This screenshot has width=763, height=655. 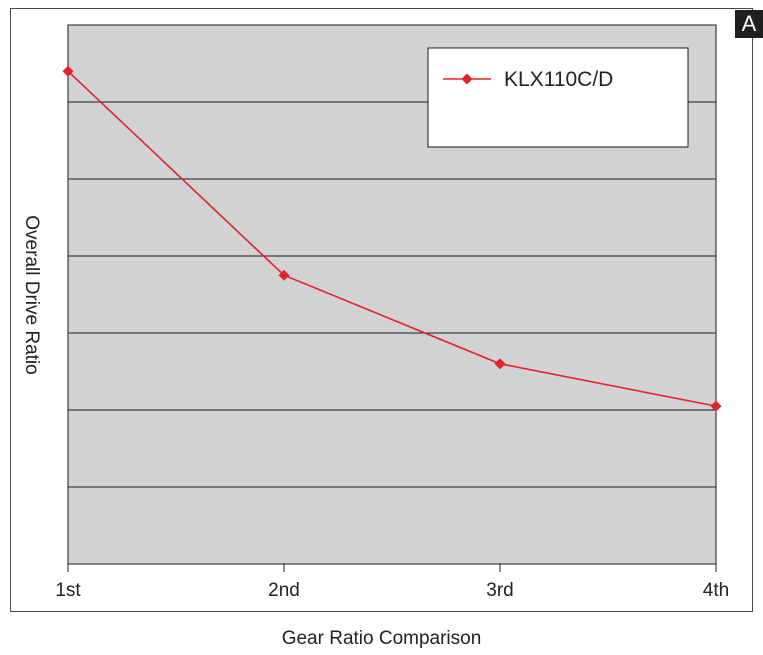 I want to click on x-tick-label: 4th, so click(x=716, y=590).